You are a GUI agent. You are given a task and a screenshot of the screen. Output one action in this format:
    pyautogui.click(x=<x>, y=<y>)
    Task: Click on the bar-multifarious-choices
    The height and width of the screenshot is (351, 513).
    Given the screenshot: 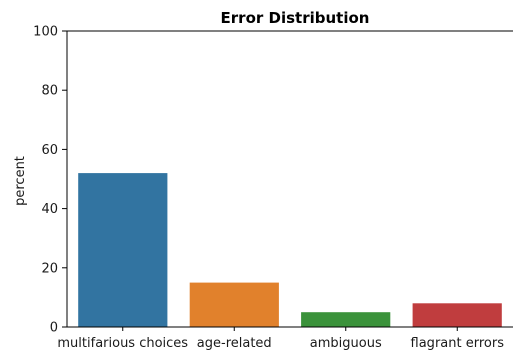 What is the action you would take?
    pyautogui.click(x=123, y=250)
    